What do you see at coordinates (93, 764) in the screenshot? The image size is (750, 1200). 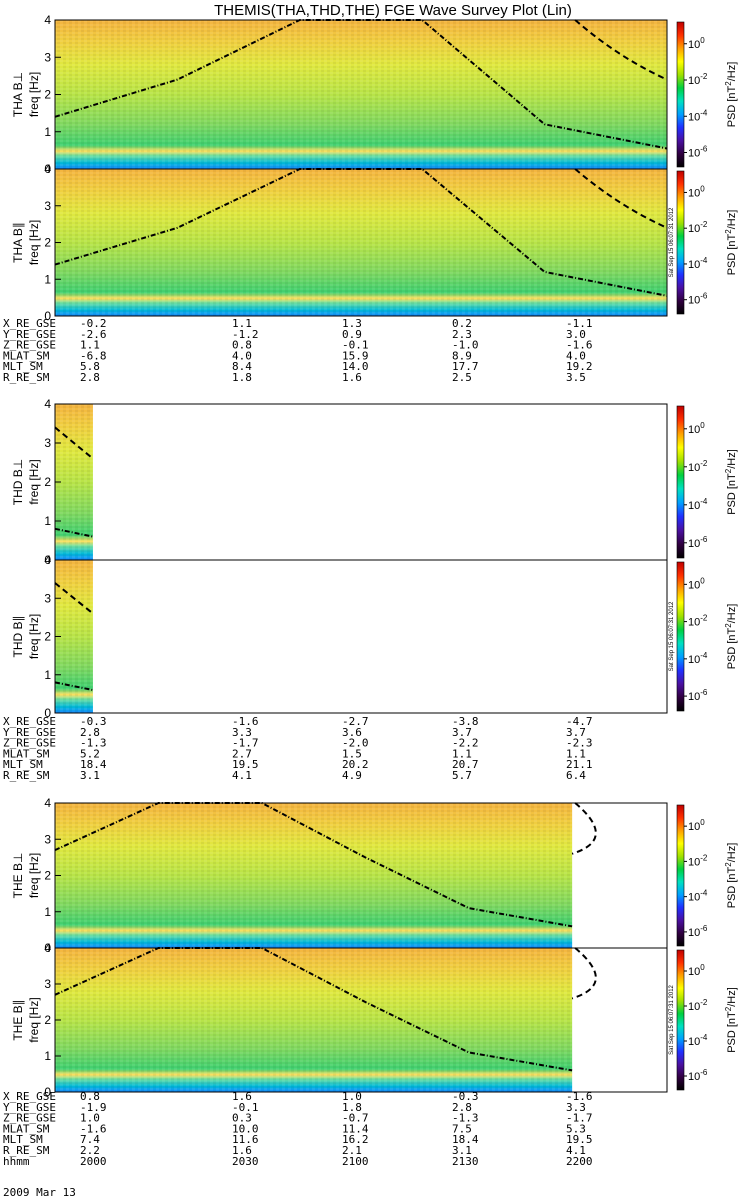 I see `ephem-value: 18.4` at bounding box center [93, 764].